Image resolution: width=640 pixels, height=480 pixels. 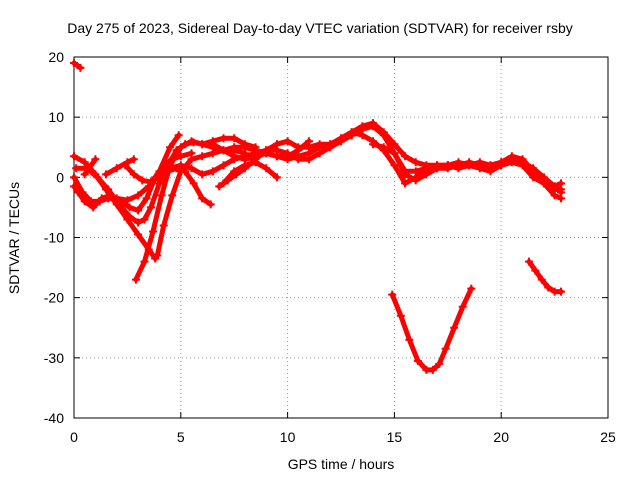 What do you see at coordinates (181, 437) in the screenshot?
I see `x-tick-label: 5` at bounding box center [181, 437].